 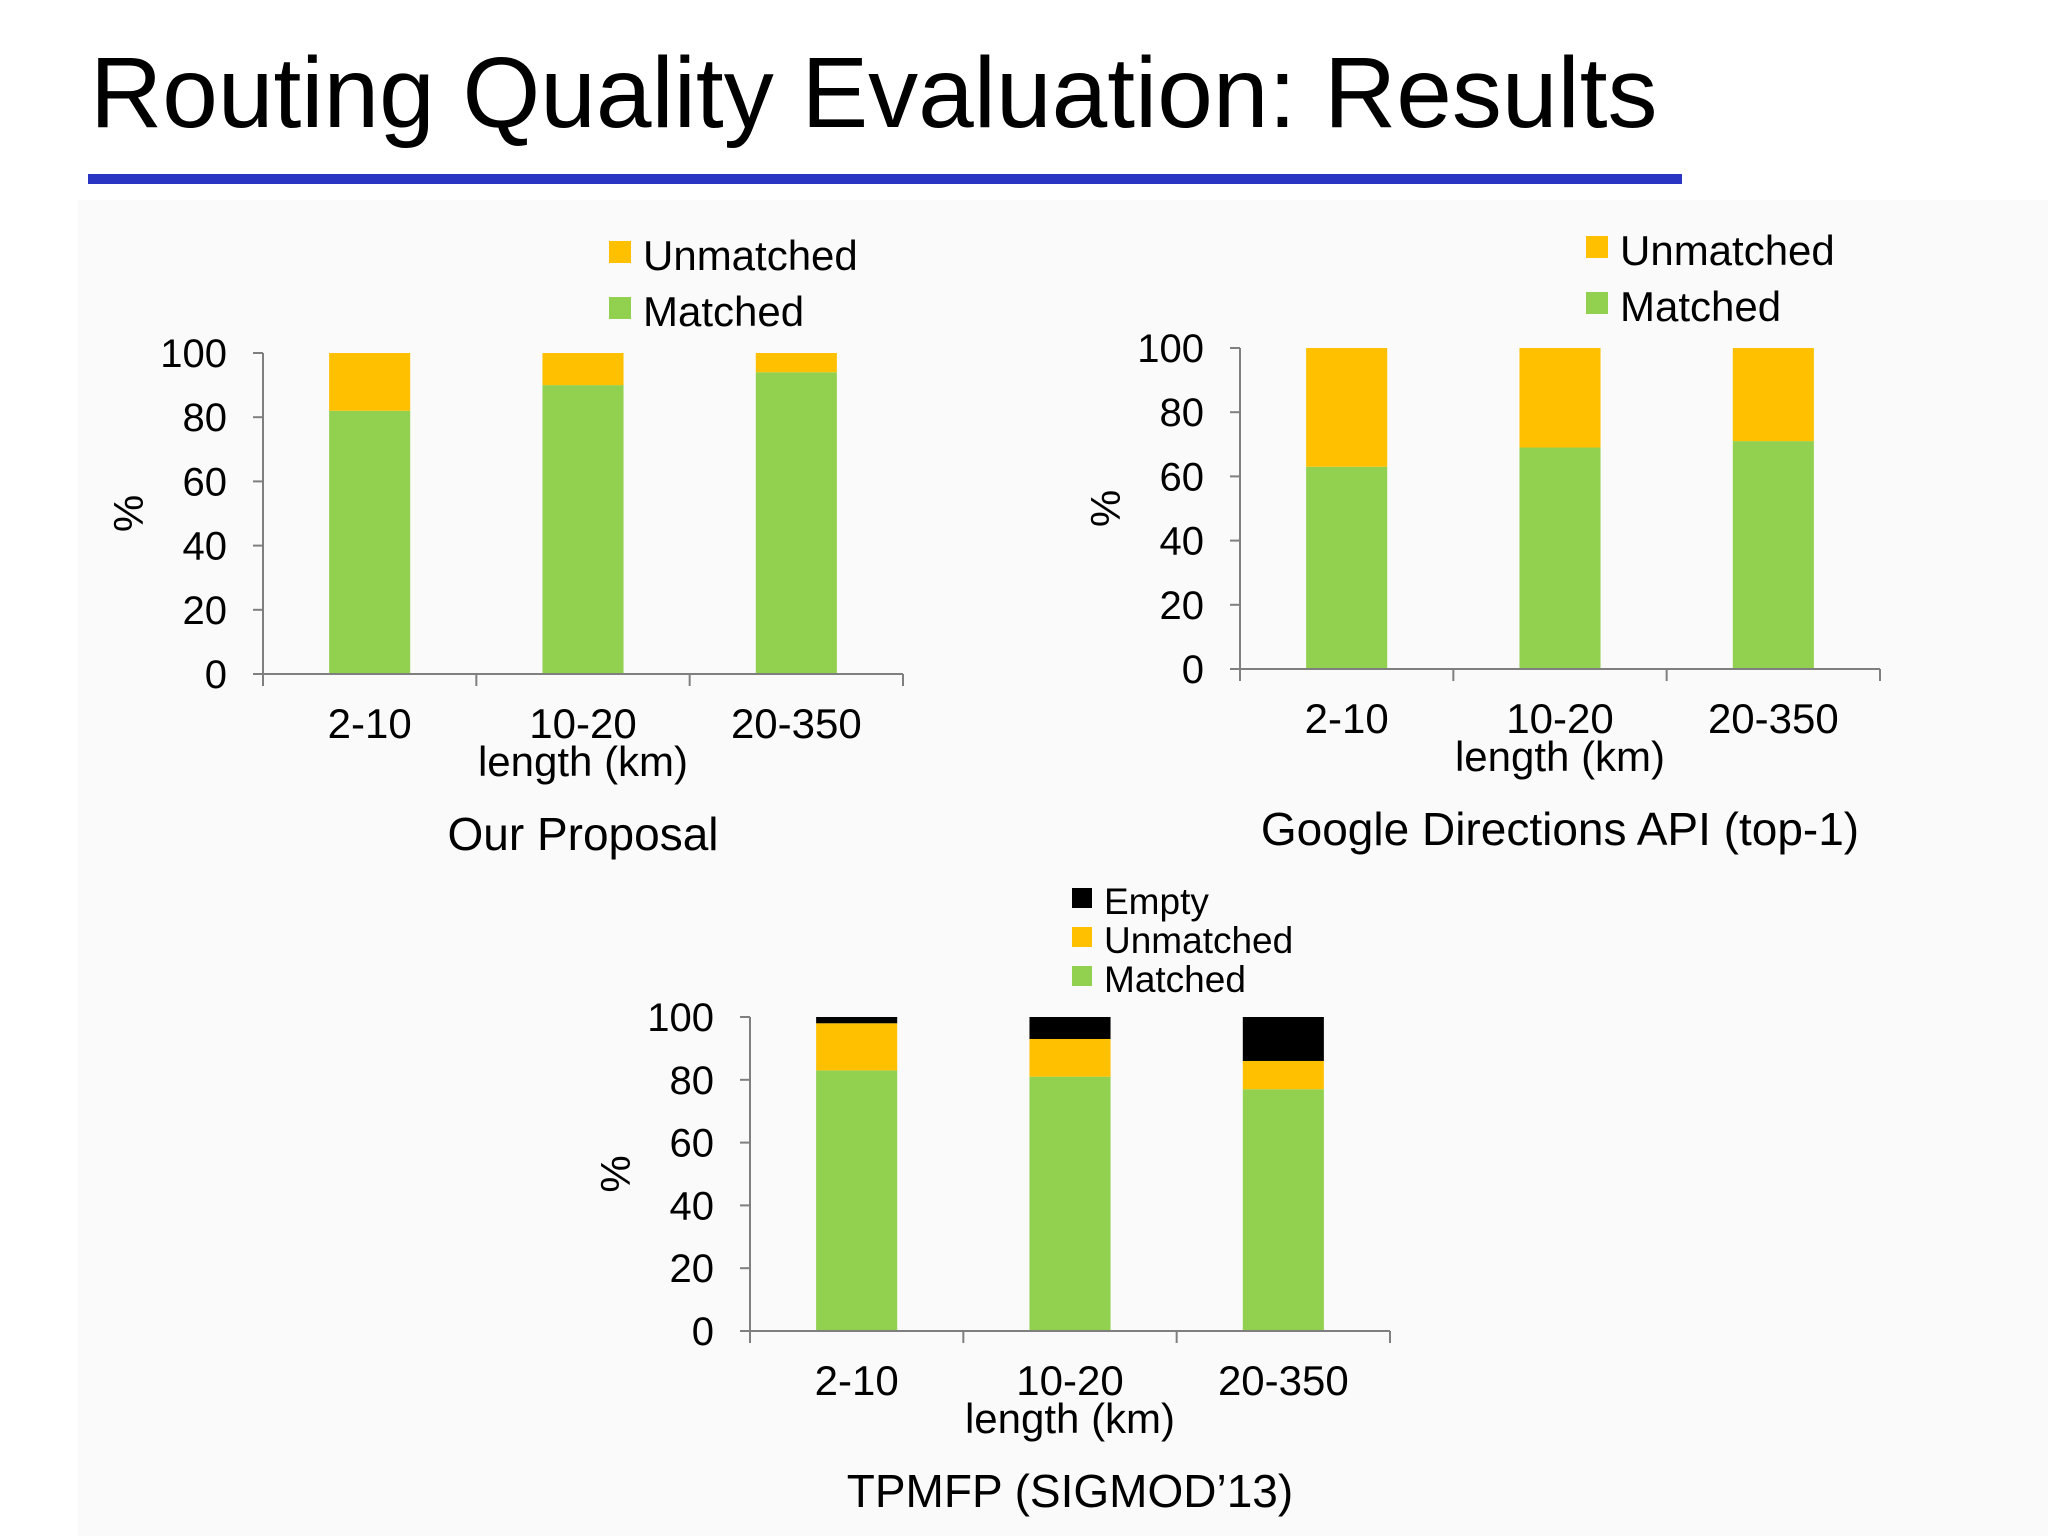 I want to click on slide-title: Routing Quality Evaluation: Results, so click(x=874, y=93).